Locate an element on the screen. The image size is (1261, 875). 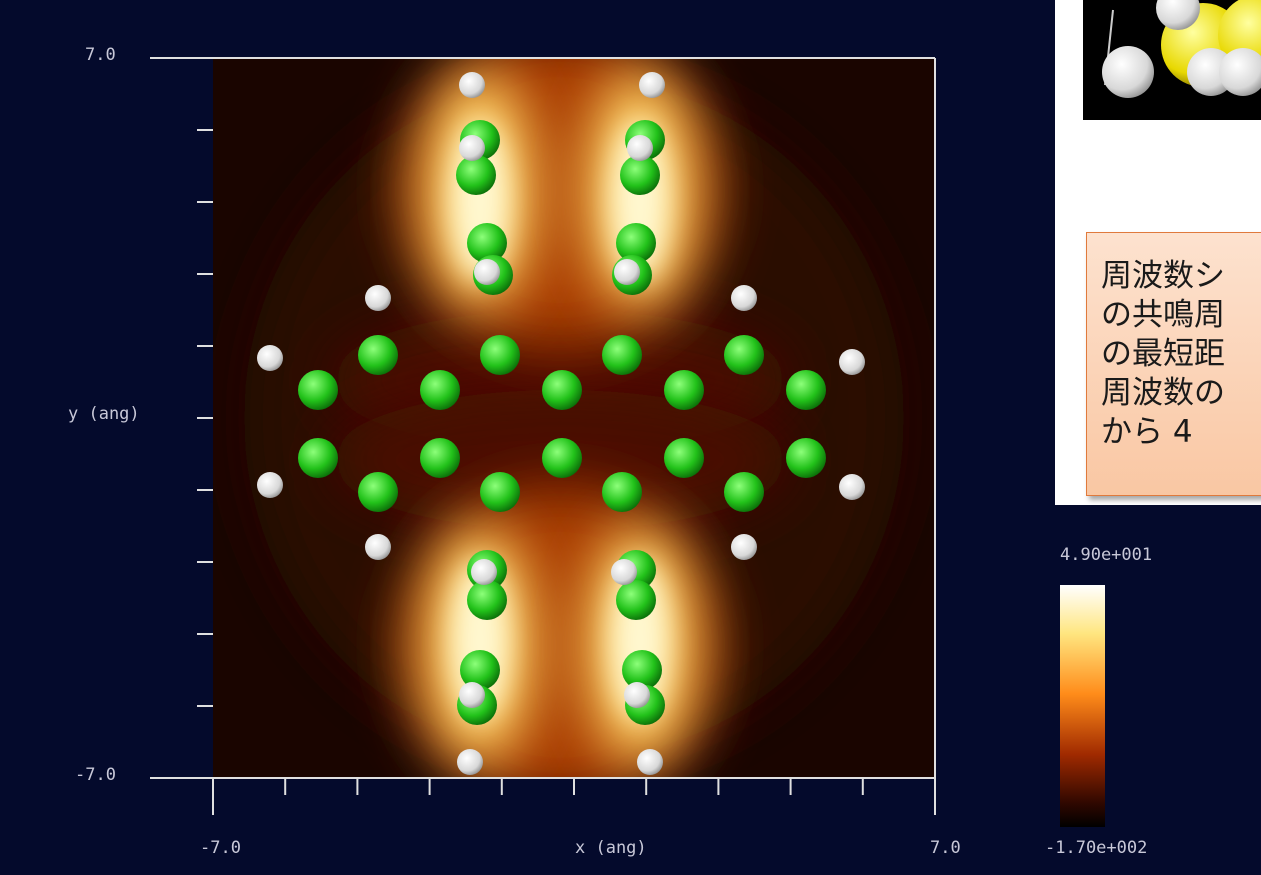
molecule-3d is located at coordinates (1181, 49).